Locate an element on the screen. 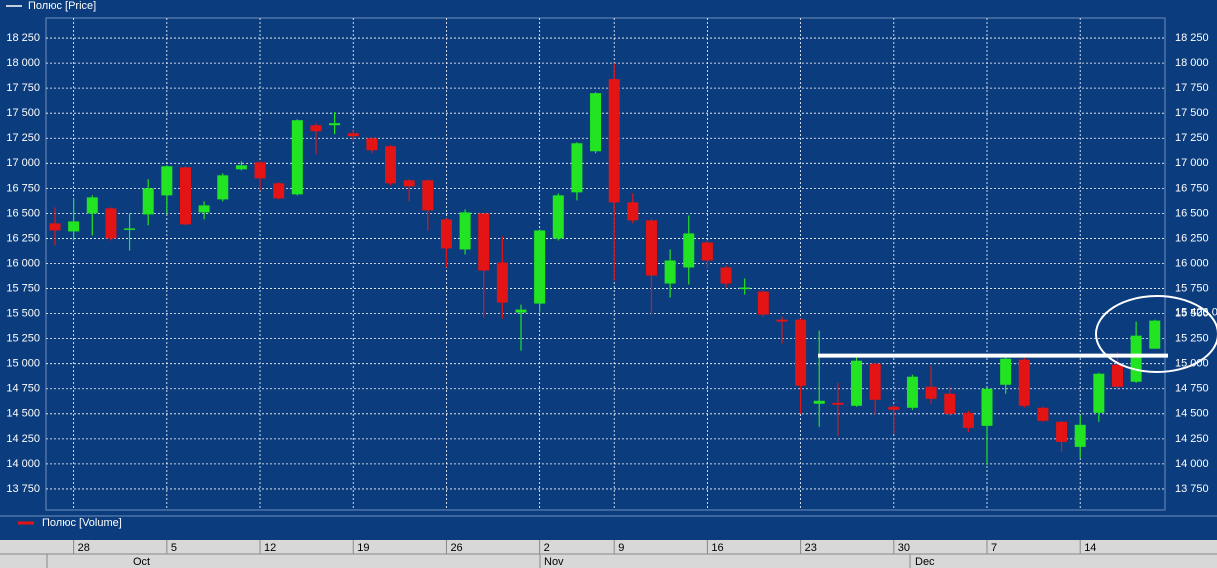 The image size is (1217, 568). y-tick-label: 14 500 is located at coordinates (23, 414).